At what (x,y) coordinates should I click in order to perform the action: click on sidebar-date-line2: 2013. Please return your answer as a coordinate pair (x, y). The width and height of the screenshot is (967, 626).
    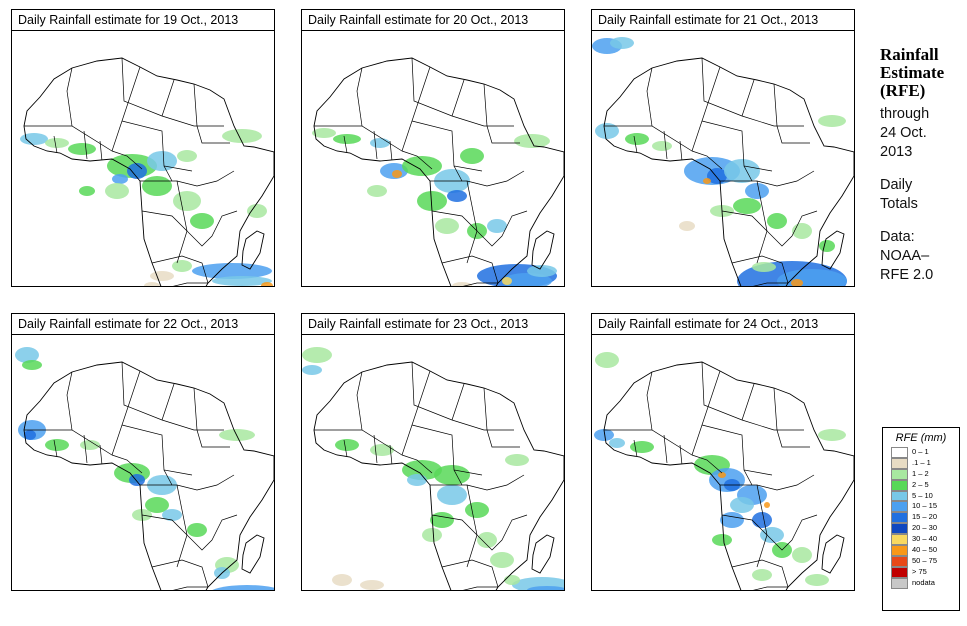
    Looking at the image, I should click on (896, 152).